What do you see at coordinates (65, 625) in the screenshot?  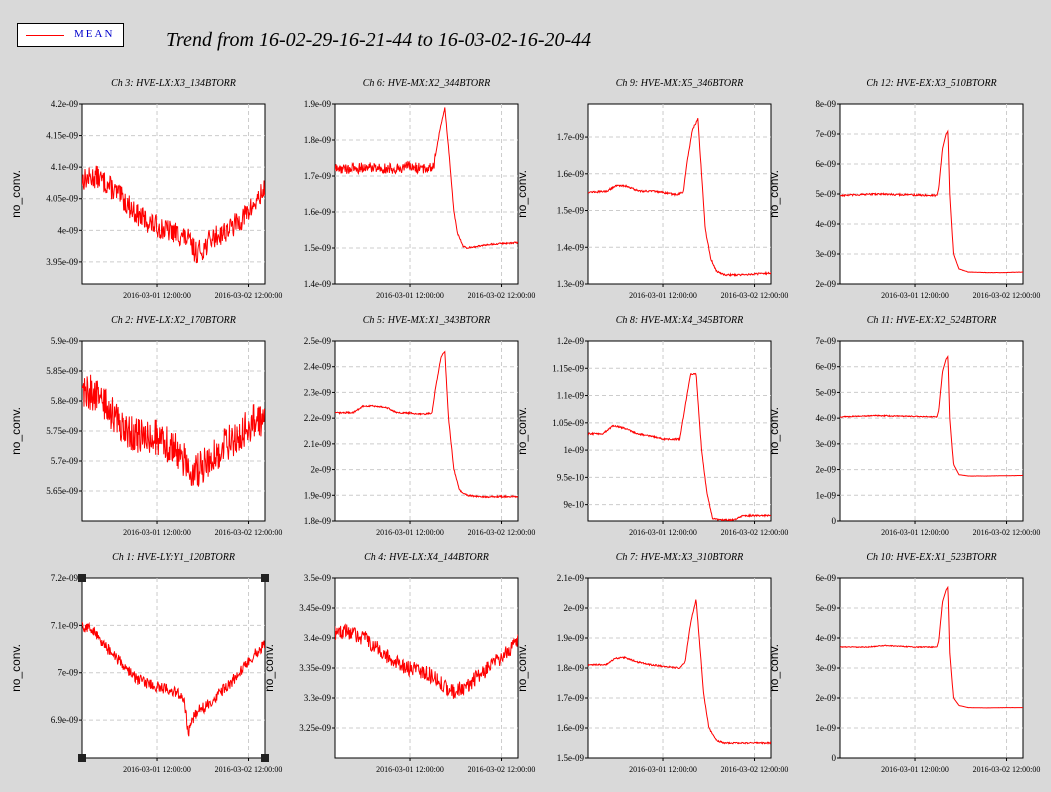 I see `y-tick-label: 7.1e-09` at bounding box center [65, 625].